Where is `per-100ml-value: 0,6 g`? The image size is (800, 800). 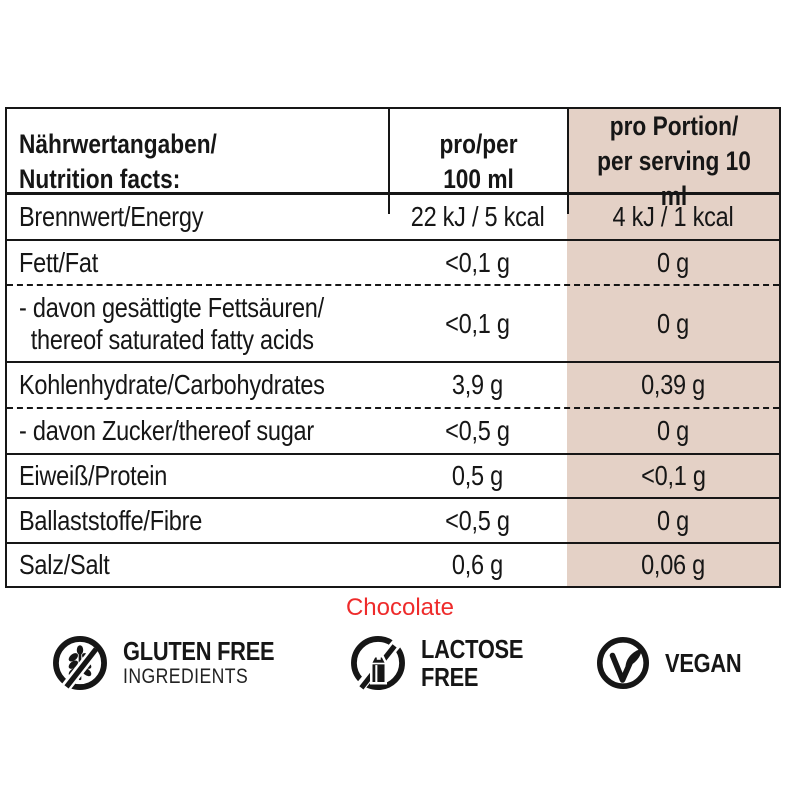
per-100ml-value: 0,6 g is located at coordinates (477, 564).